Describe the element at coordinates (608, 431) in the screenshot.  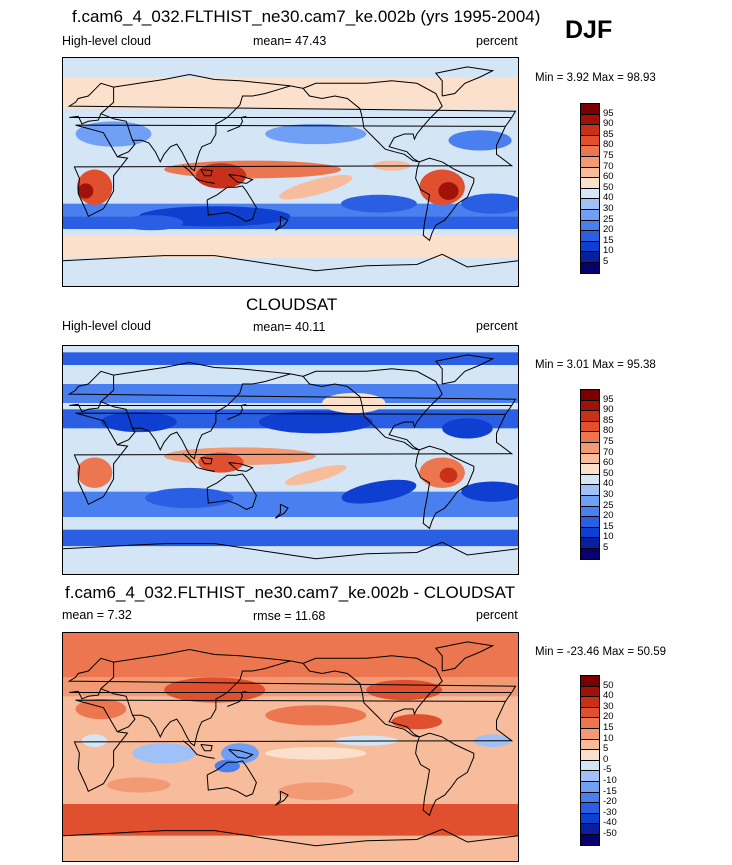
I see `colorbar-tick-label: 80` at that location.